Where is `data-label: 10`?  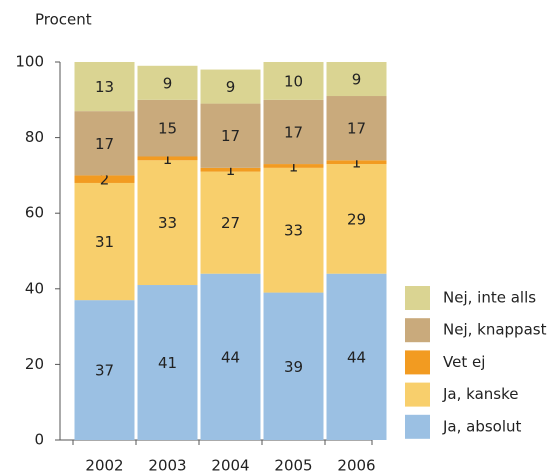 data-label: 10 is located at coordinates (293, 81).